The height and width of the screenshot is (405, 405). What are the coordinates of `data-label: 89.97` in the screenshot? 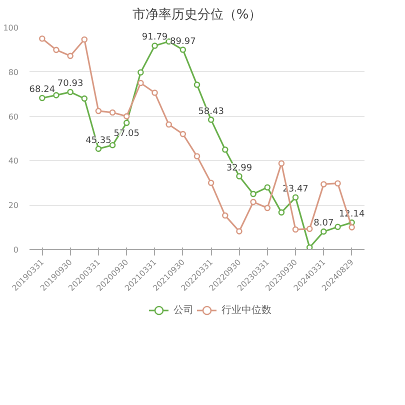 It's located at (183, 41).